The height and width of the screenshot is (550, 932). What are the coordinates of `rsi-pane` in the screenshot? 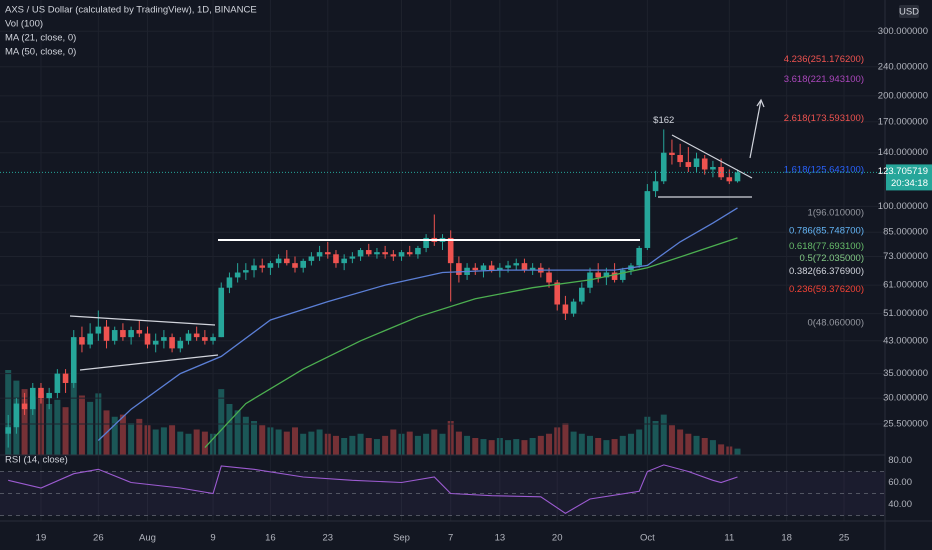 It's located at (442, 490).